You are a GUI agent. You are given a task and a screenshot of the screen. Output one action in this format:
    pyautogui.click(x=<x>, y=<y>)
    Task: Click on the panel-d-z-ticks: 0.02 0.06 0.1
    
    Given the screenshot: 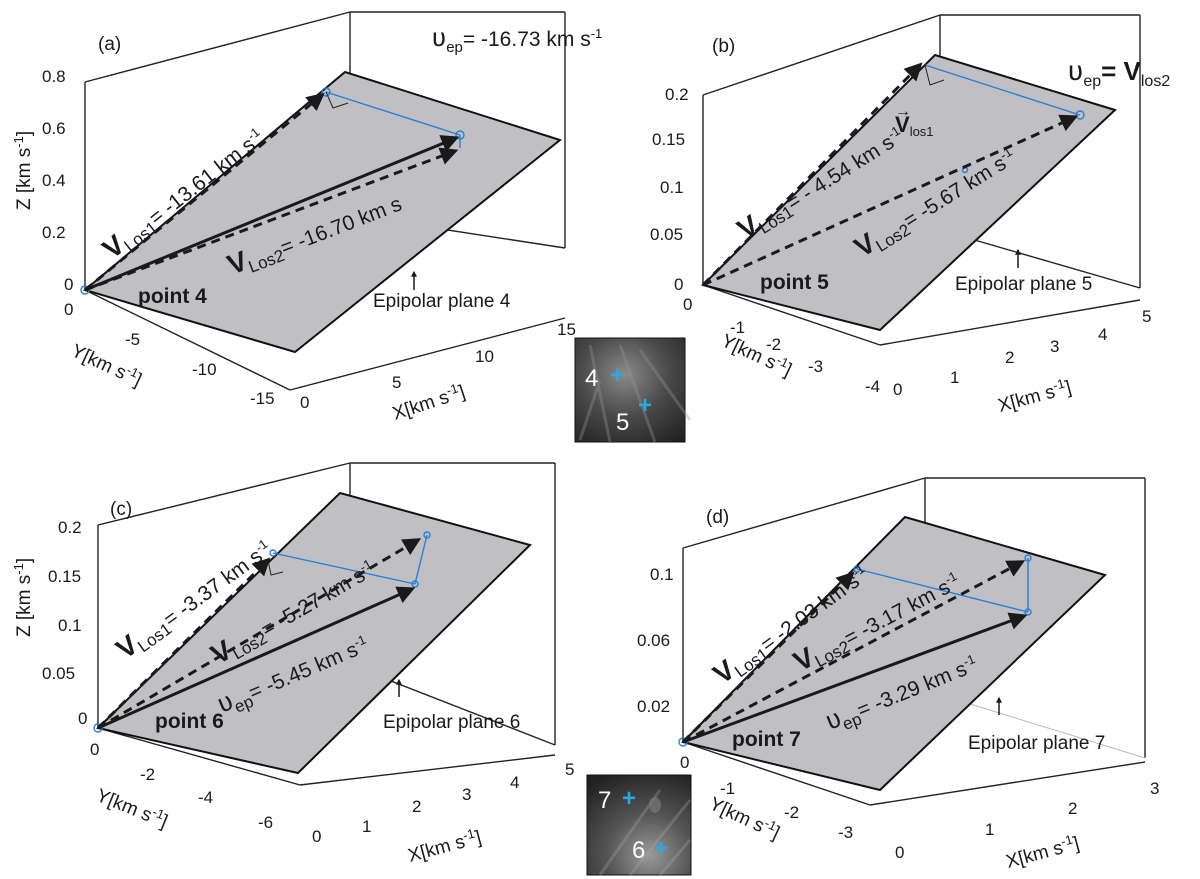 What is the action you would take?
    pyautogui.click(x=655, y=640)
    